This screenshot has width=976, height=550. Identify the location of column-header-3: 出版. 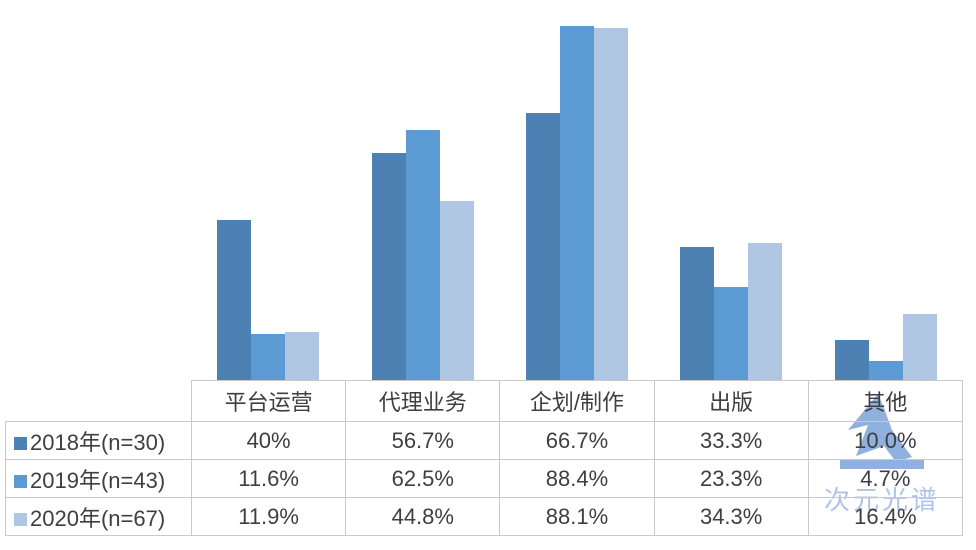
(731, 401).